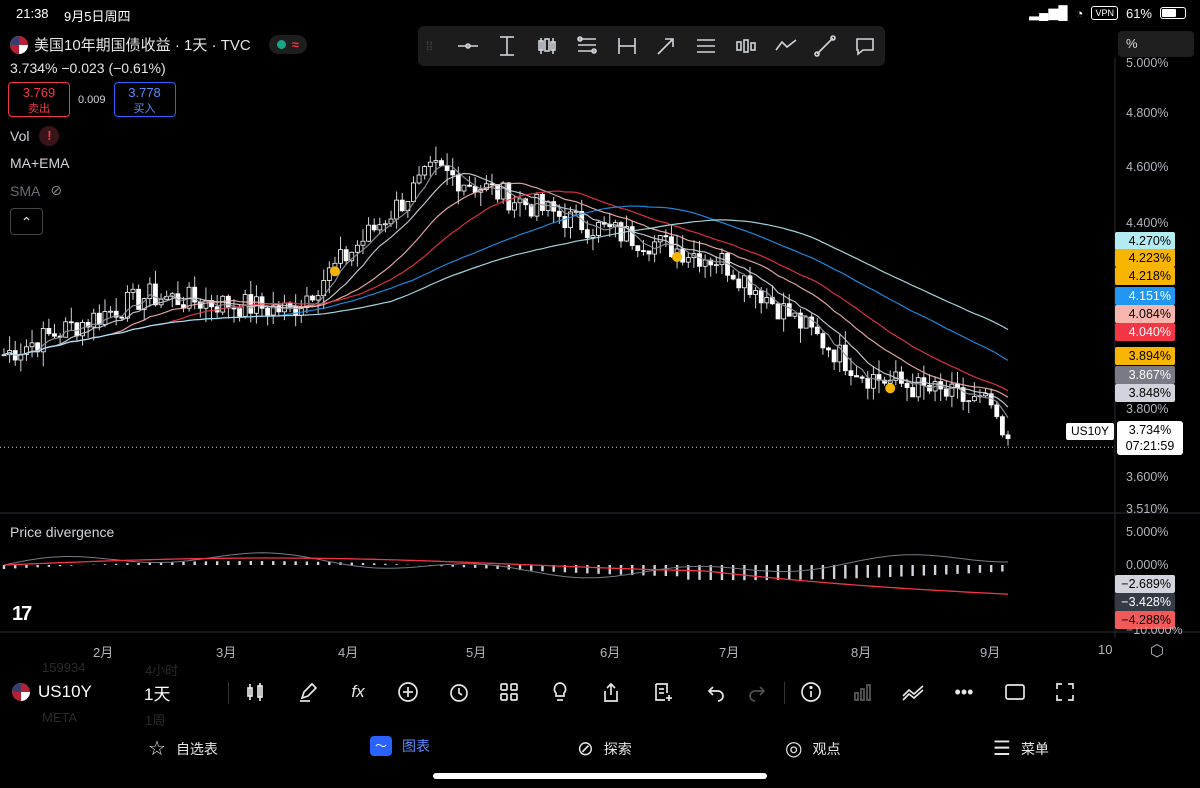 The width and height of the screenshot is (1200, 788). What do you see at coordinates (308, 692) in the screenshot?
I see `drawing-pen-icon` at bounding box center [308, 692].